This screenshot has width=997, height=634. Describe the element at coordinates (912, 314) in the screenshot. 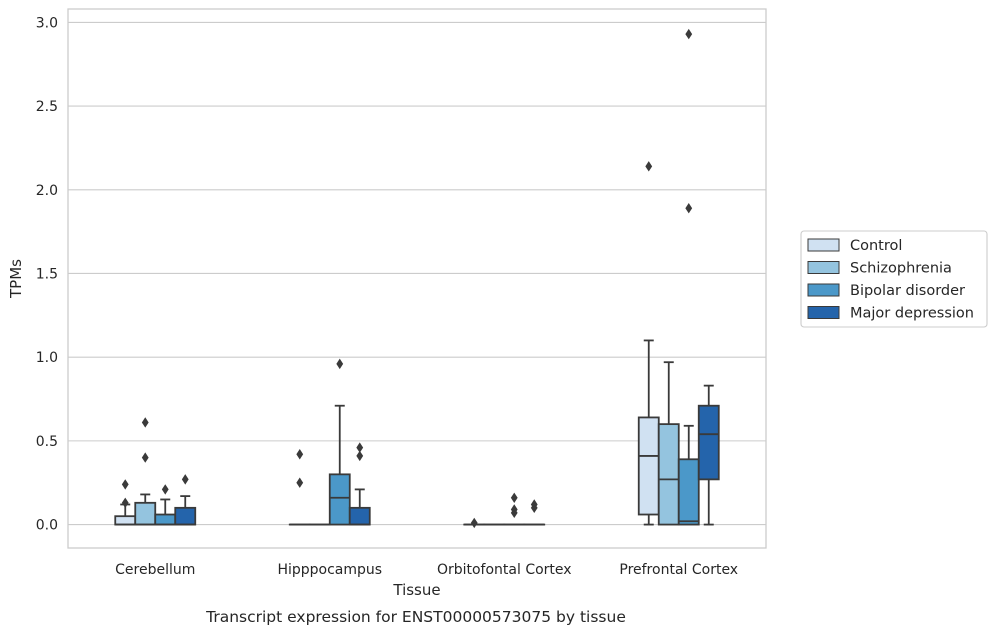

I see `legend-label-major-depression: Major depression` at that location.